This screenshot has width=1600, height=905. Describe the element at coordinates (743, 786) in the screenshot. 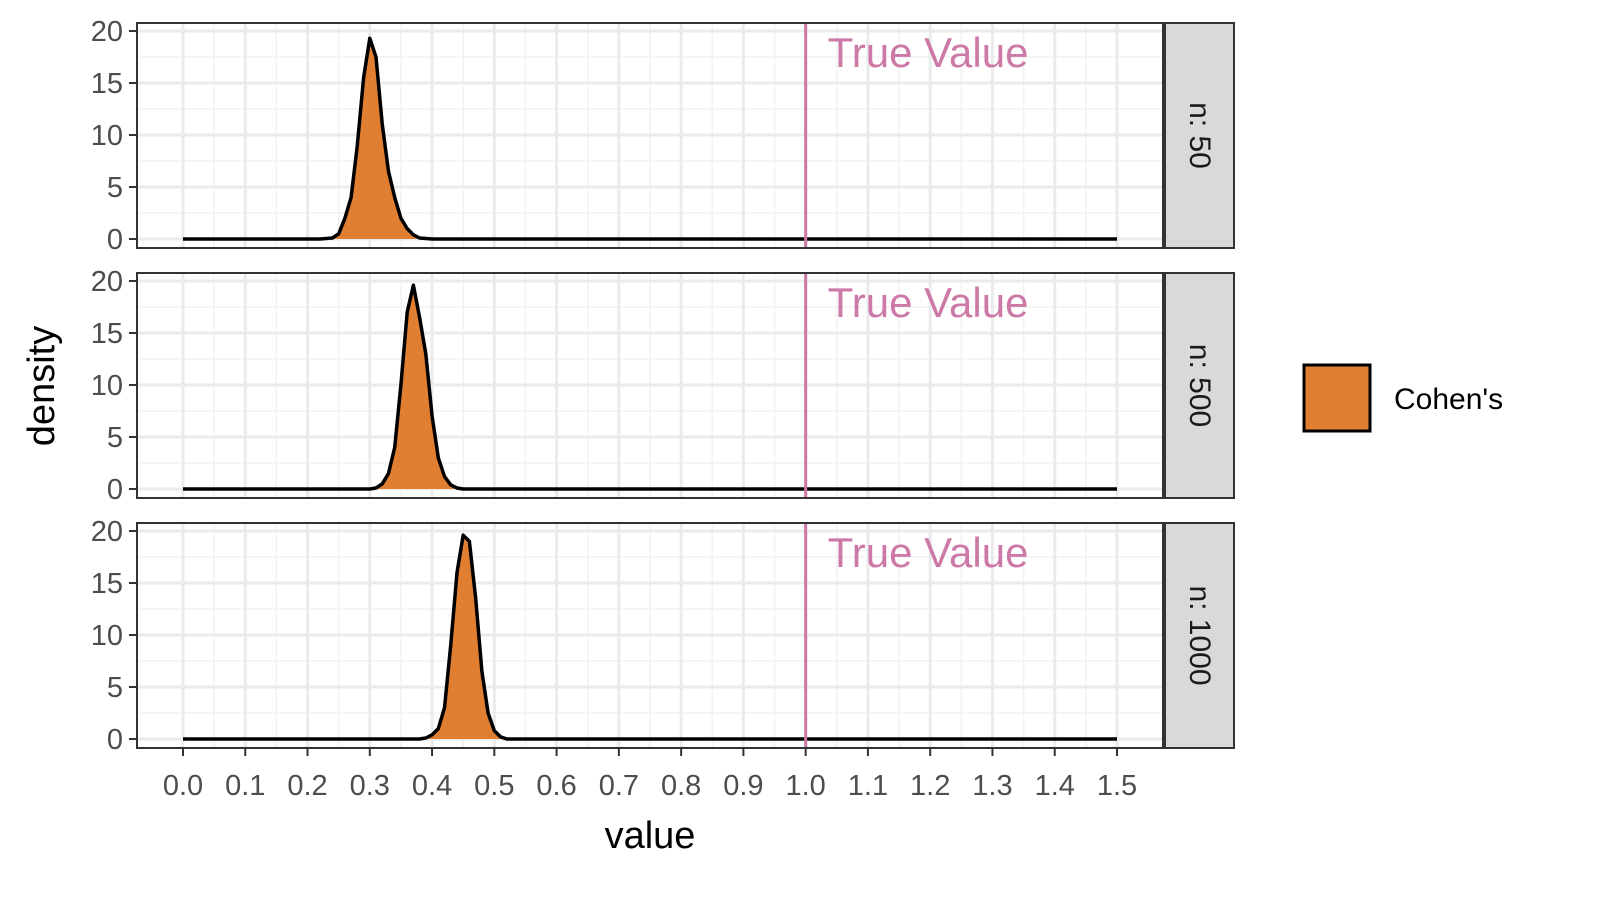

I see `x-tick-label: 0.9` at that location.